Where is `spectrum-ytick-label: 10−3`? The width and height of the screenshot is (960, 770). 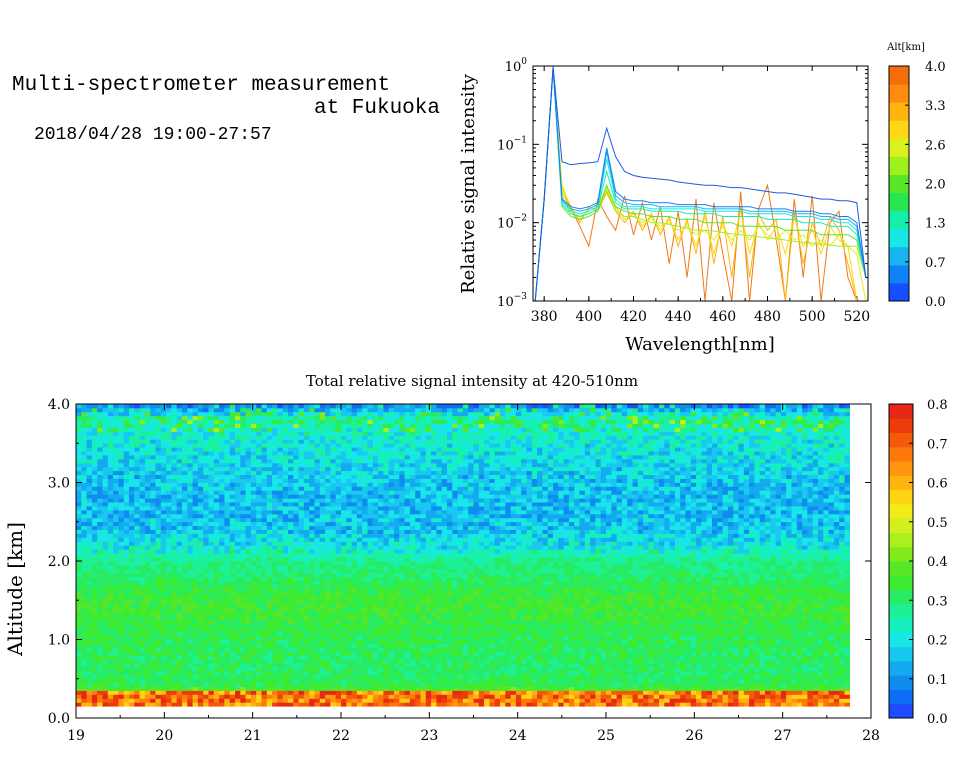
spectrum-ytick-label: 10−3 is located at coordinates (512, 301).